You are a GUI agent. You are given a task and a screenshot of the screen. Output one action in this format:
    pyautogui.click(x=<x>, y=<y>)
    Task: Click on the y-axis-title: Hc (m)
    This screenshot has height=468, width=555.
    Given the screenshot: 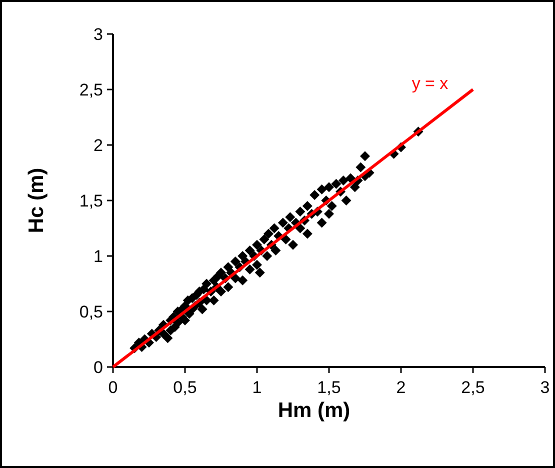 What is the action you would take?
    pyautogui.click(x=36, y=201)
    